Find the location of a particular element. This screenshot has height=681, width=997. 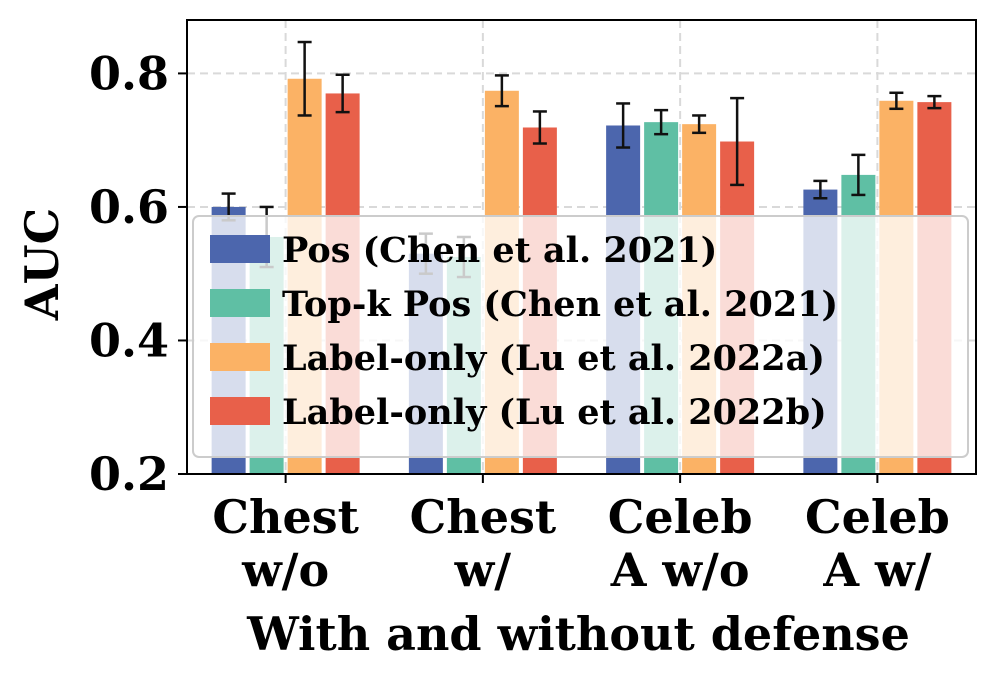

legend-label: Label-only (Lu et al. 2022b) is located at coordinates (554, 412).